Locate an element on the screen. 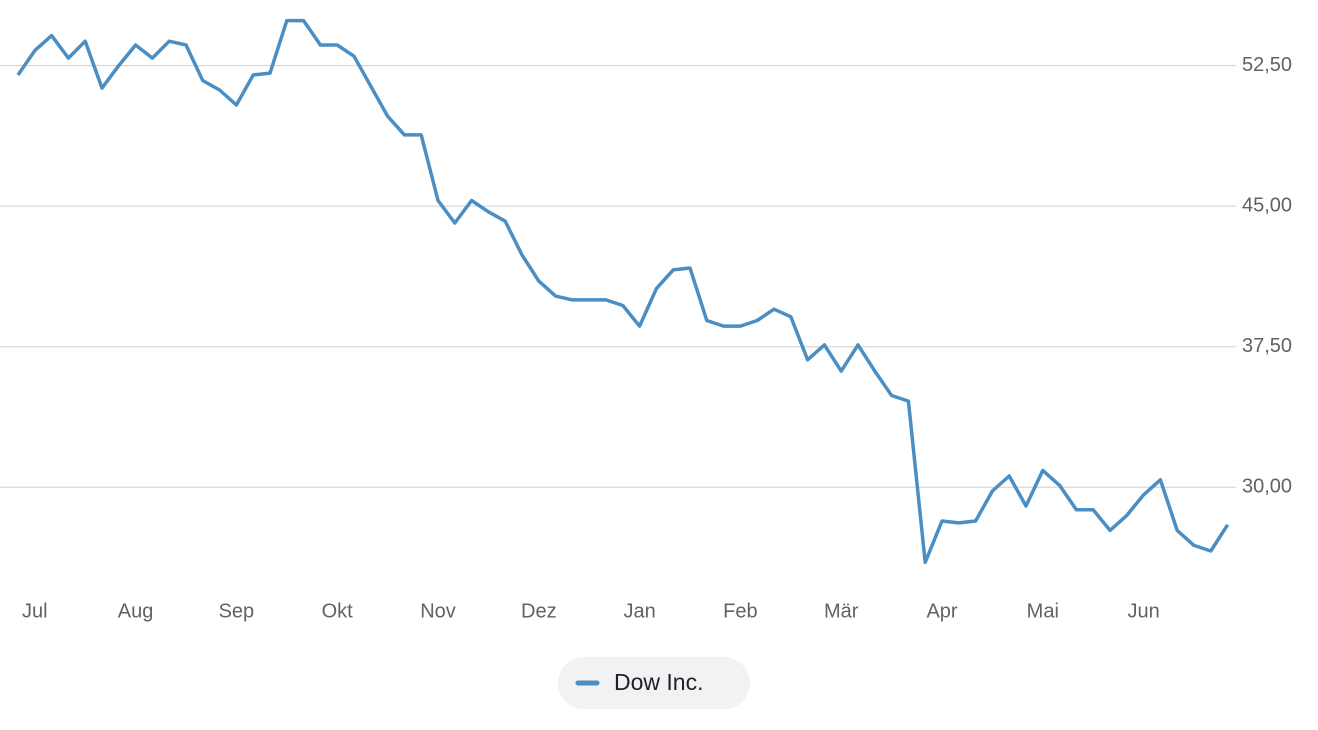 The height and width of the screenshot is (730, 1318). x-tick-label: Jul is located at coordinates (35, 611).